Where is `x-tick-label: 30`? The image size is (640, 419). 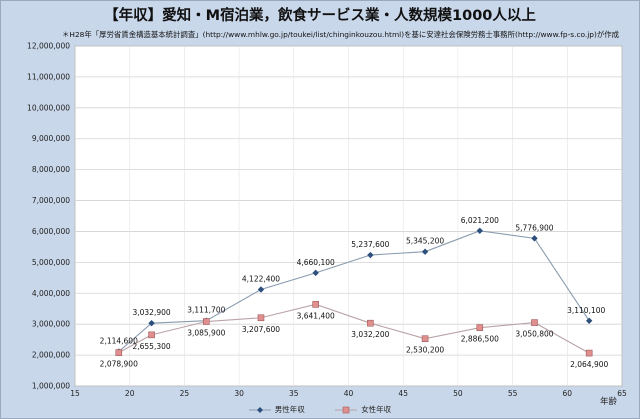 x-tick-label: 30 is located at coordinates (239, 393).